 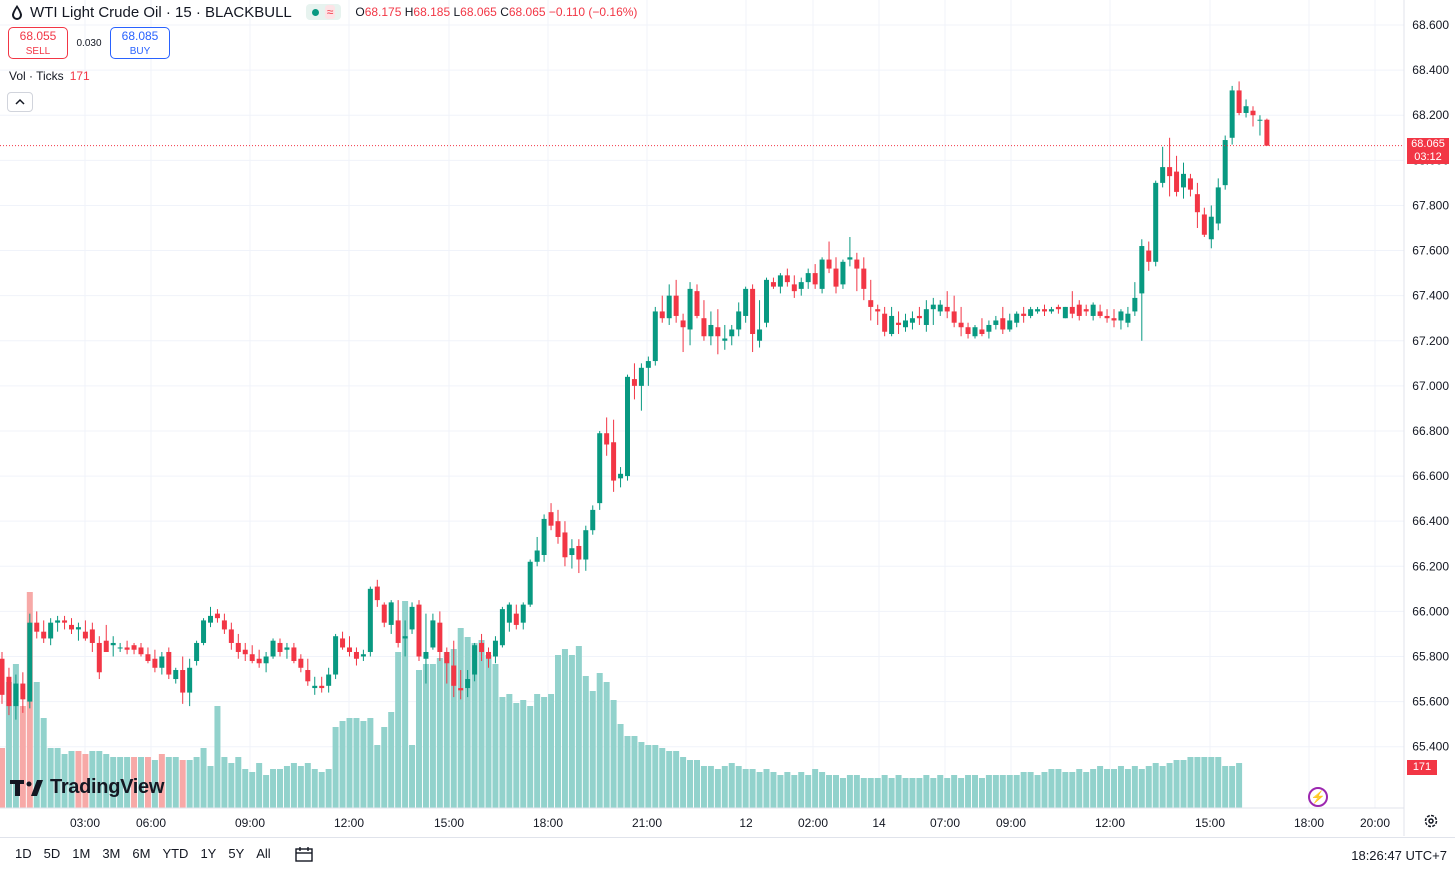 What do you see at coordinates (38, 43) in the screenshot?
I see `sell-button: 68.055 SELL` at bounding box center [38, 43].